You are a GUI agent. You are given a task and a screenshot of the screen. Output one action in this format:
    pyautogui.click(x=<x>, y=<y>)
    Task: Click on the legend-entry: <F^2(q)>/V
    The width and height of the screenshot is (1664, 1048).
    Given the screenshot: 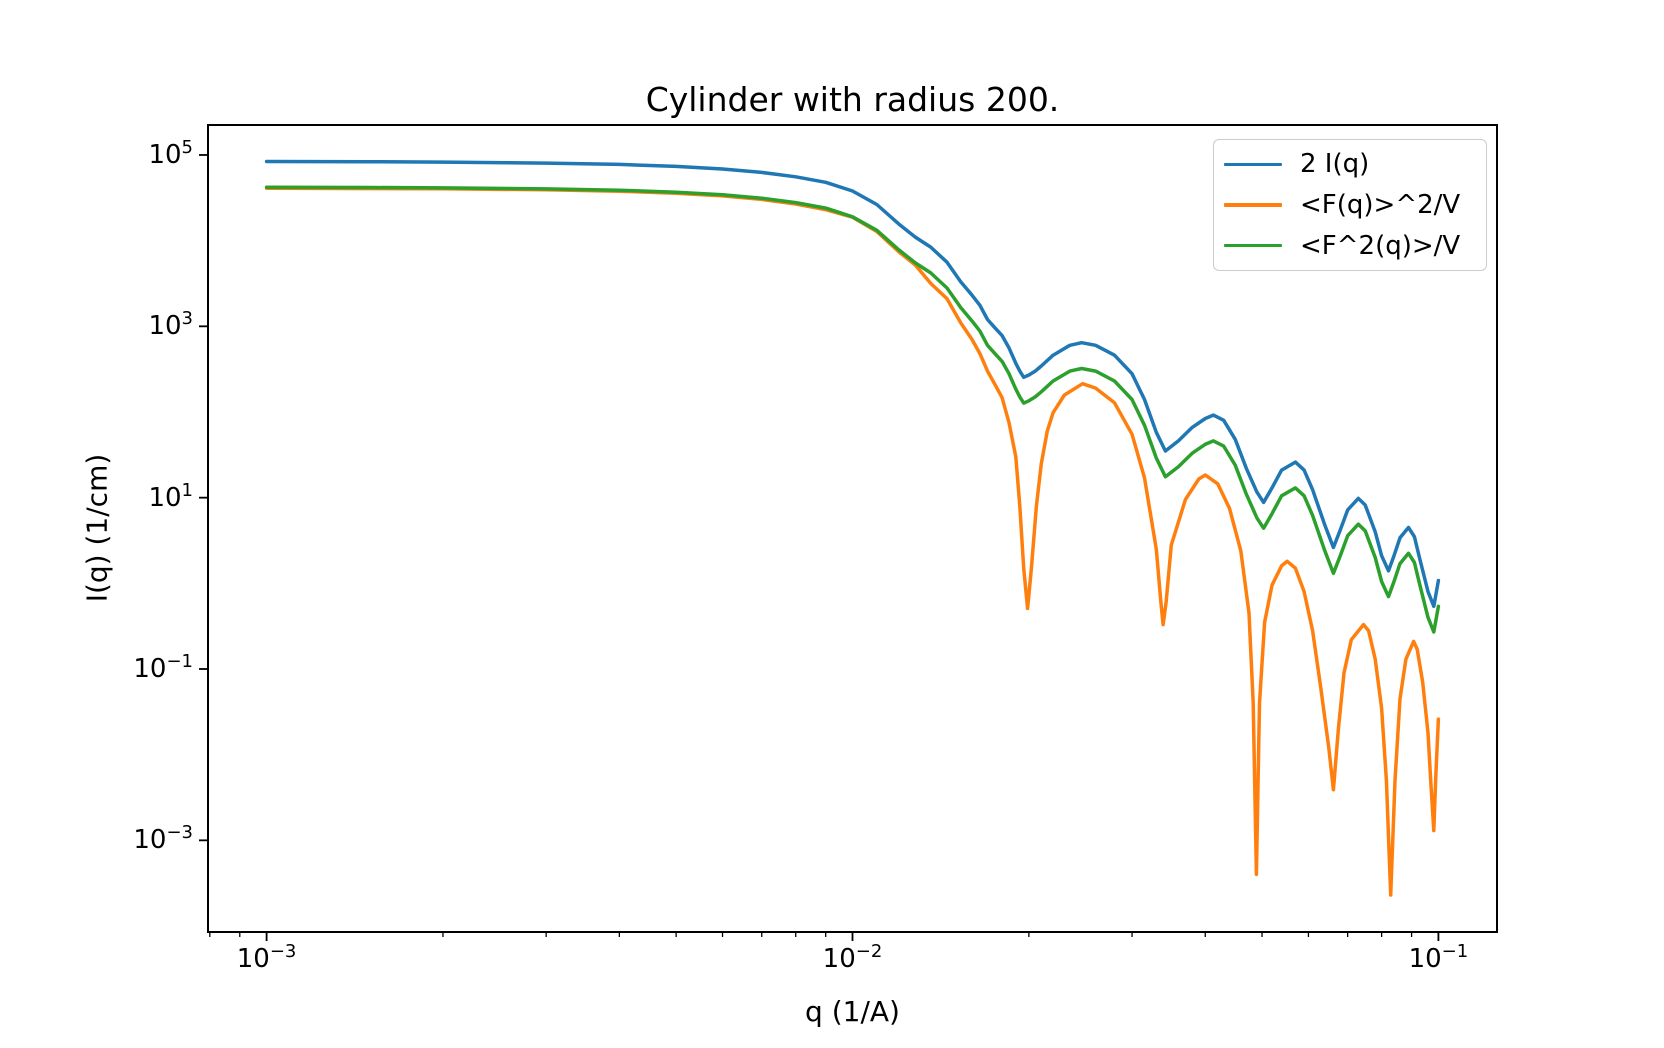 What is the action you would take?
    pyautogui.click(x=1350, y=246)
    